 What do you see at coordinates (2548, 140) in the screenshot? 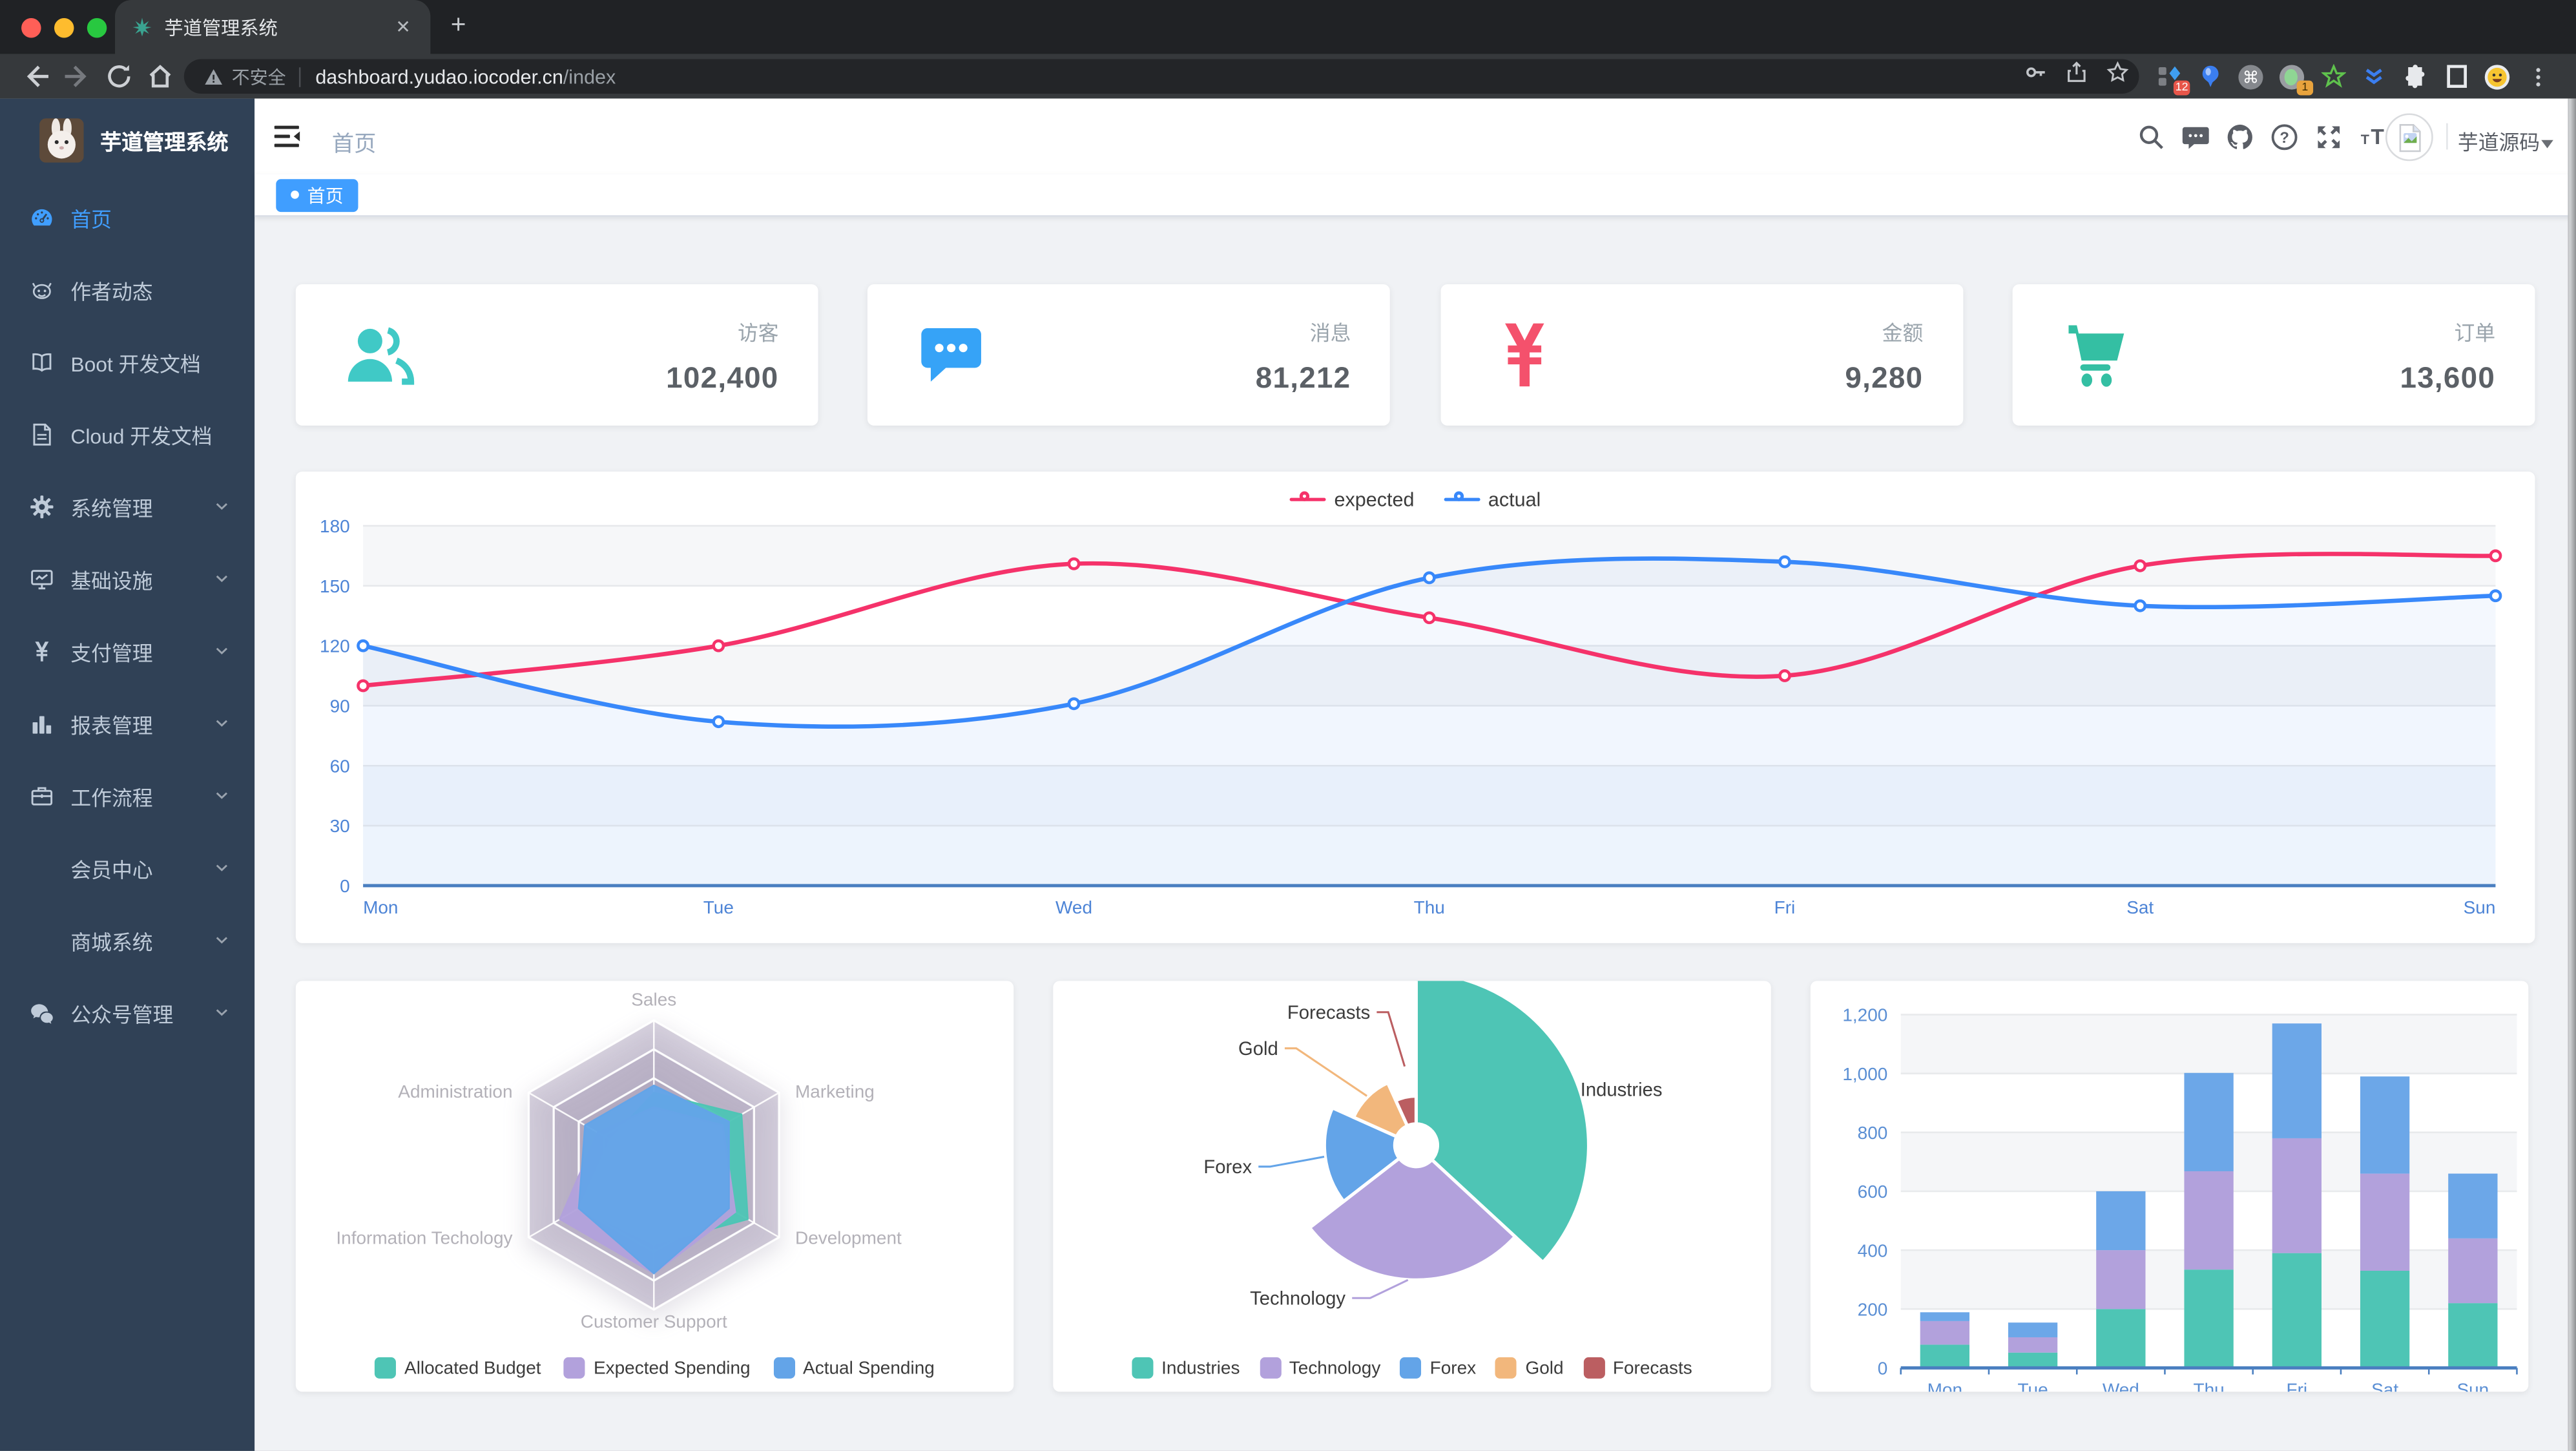
I see `caret-down-icon` at bounding box center [2548, 140].